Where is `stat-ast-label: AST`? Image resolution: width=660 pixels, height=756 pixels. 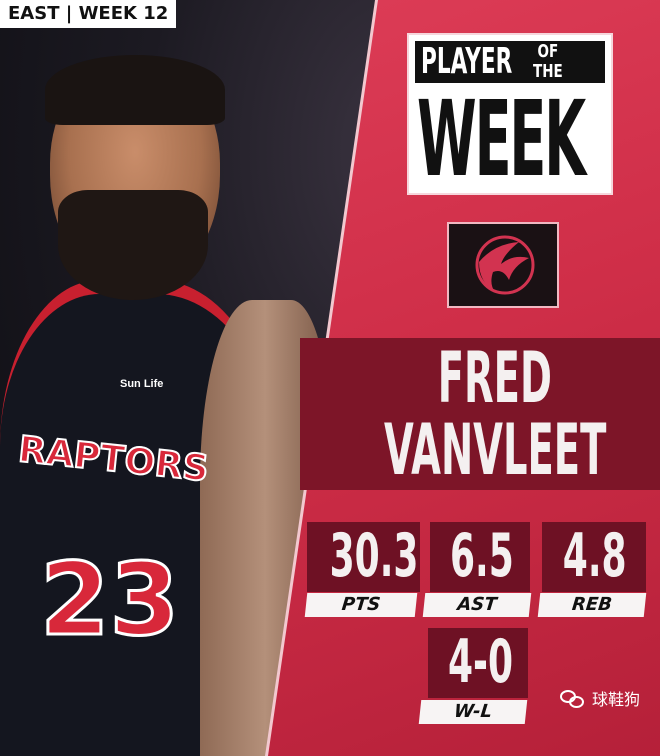
stat-ast-label: AST is located at coordinates (477, 605).